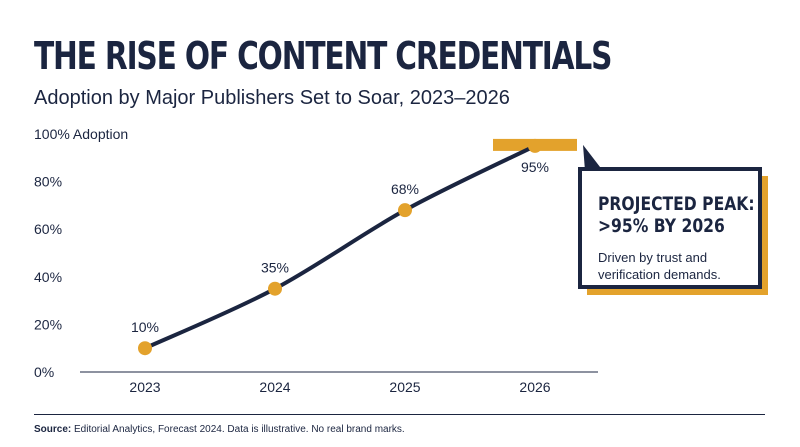  What do you see at coordinates (144, 387) in the screenshot?
I see `x-tick-label: 2023` at bounding box center [144, 387].